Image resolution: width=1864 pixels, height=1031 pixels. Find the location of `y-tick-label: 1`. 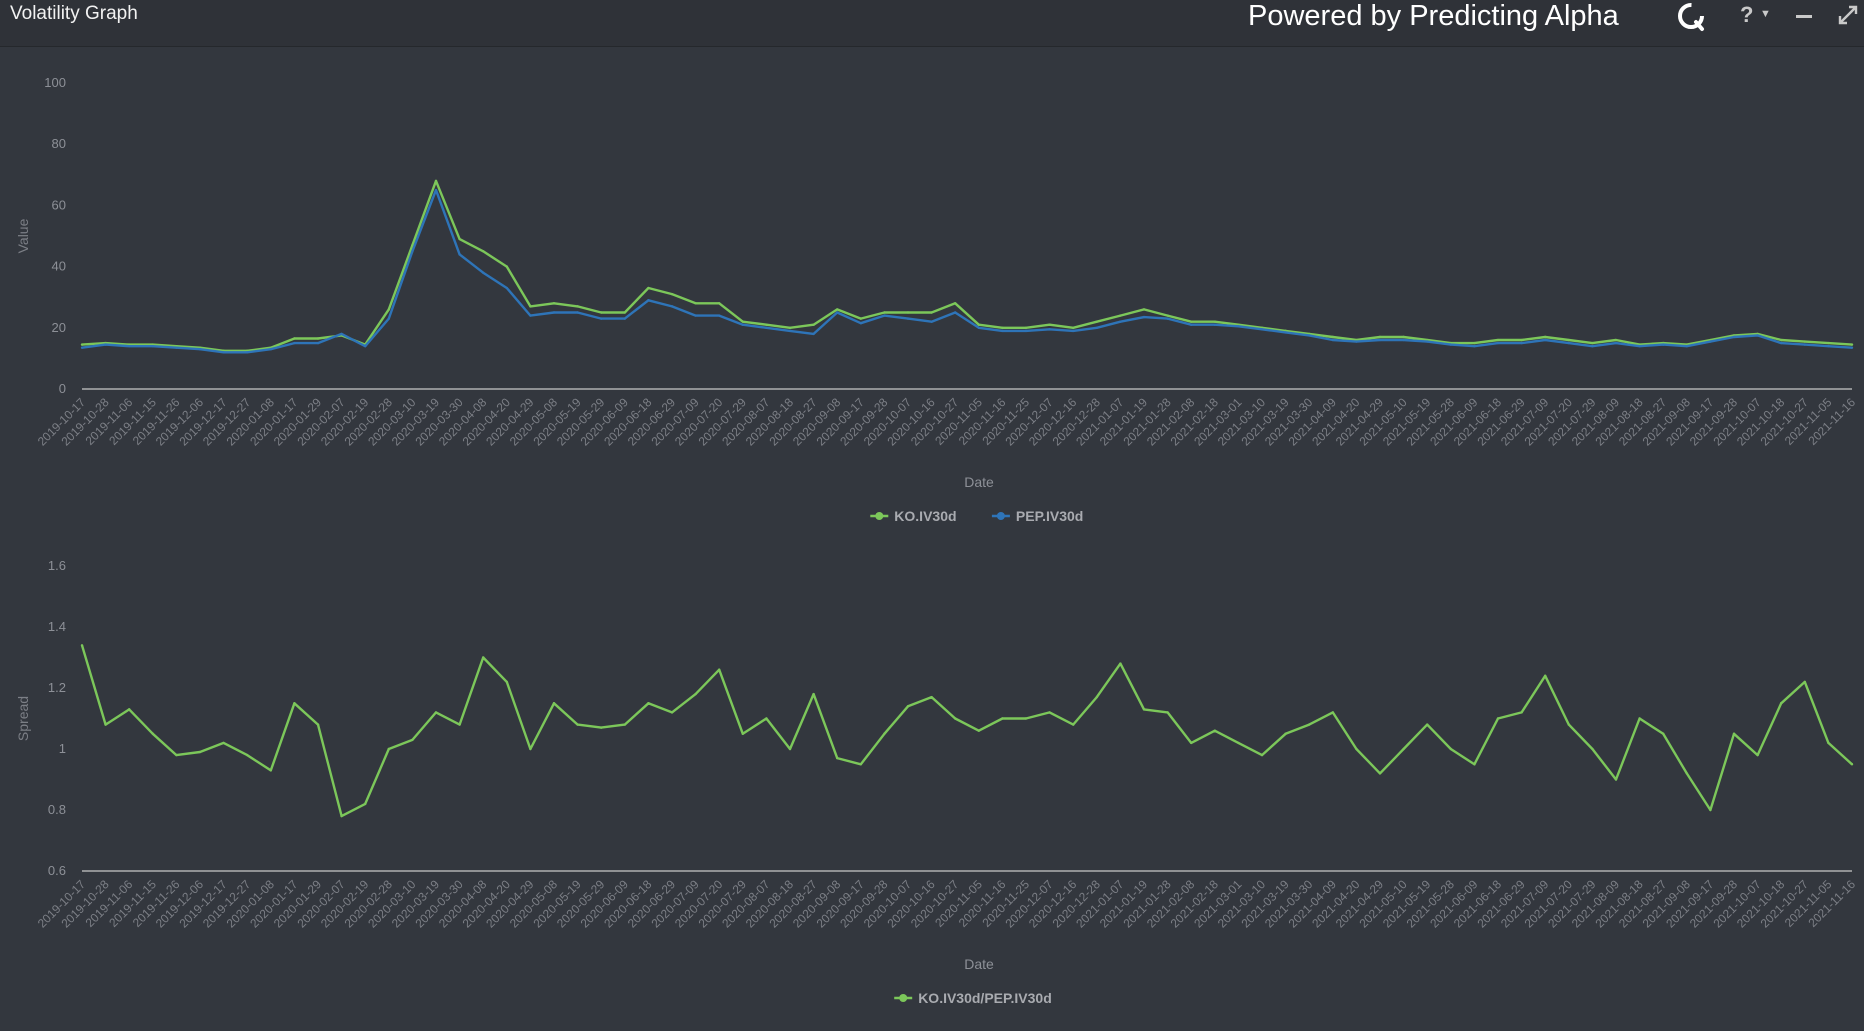

y-tick-label: 1 is located at coordinates (62, 748).